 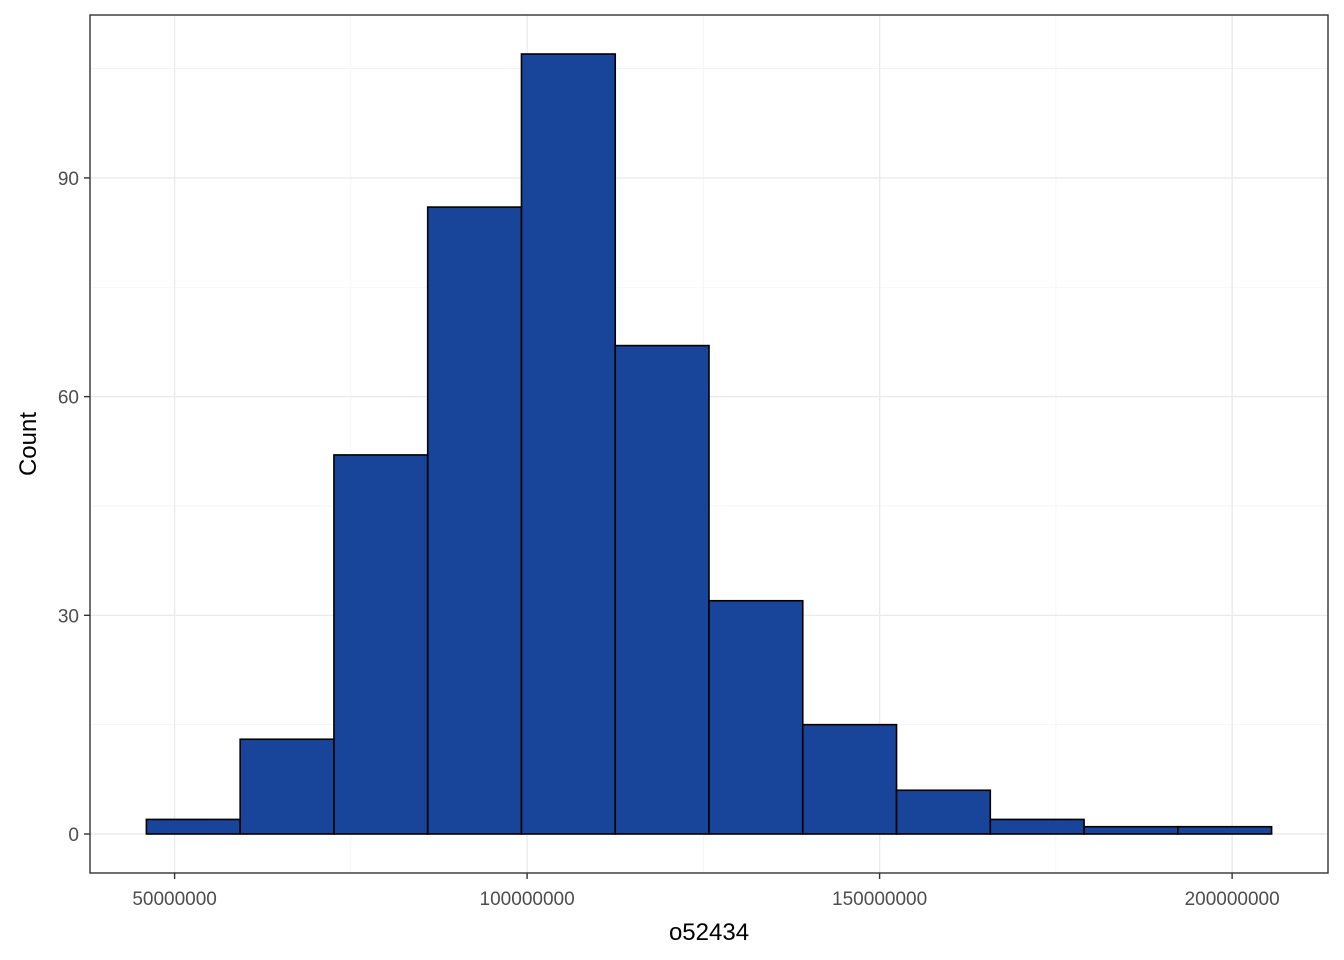 I want to click on y-axis: 0 30 60 90, so click(x=74, y=507).